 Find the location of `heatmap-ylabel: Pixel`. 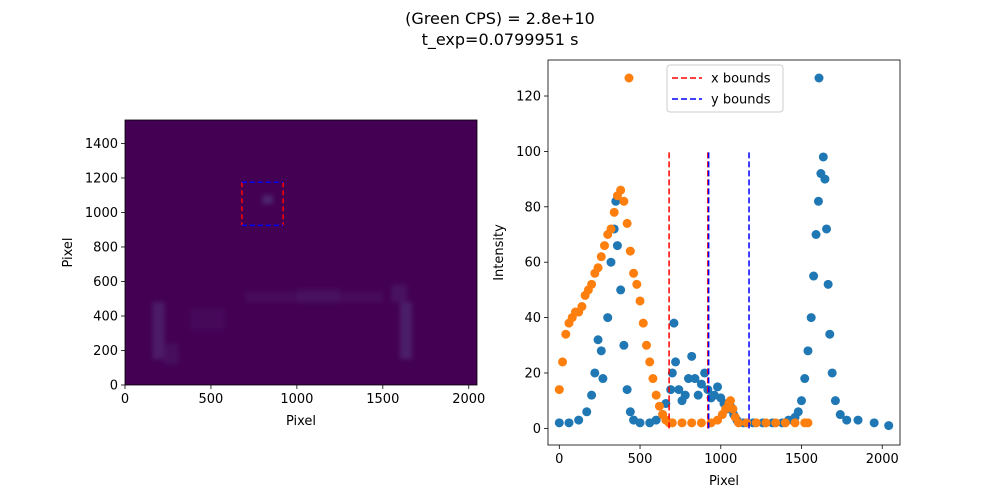

heatmap-ylabel: Pixel is located at coordinates (68, 252).